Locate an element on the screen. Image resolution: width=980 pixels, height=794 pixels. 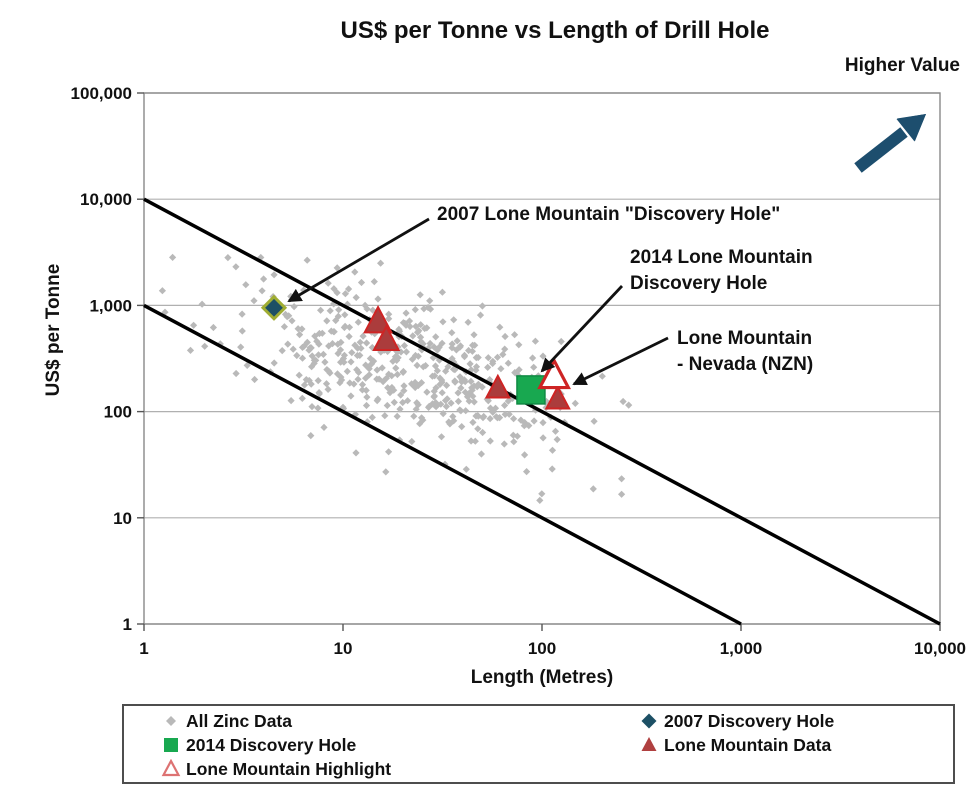
annotation-text-ann-nzn: Lone Mountain is located at coordinates (744, 338).